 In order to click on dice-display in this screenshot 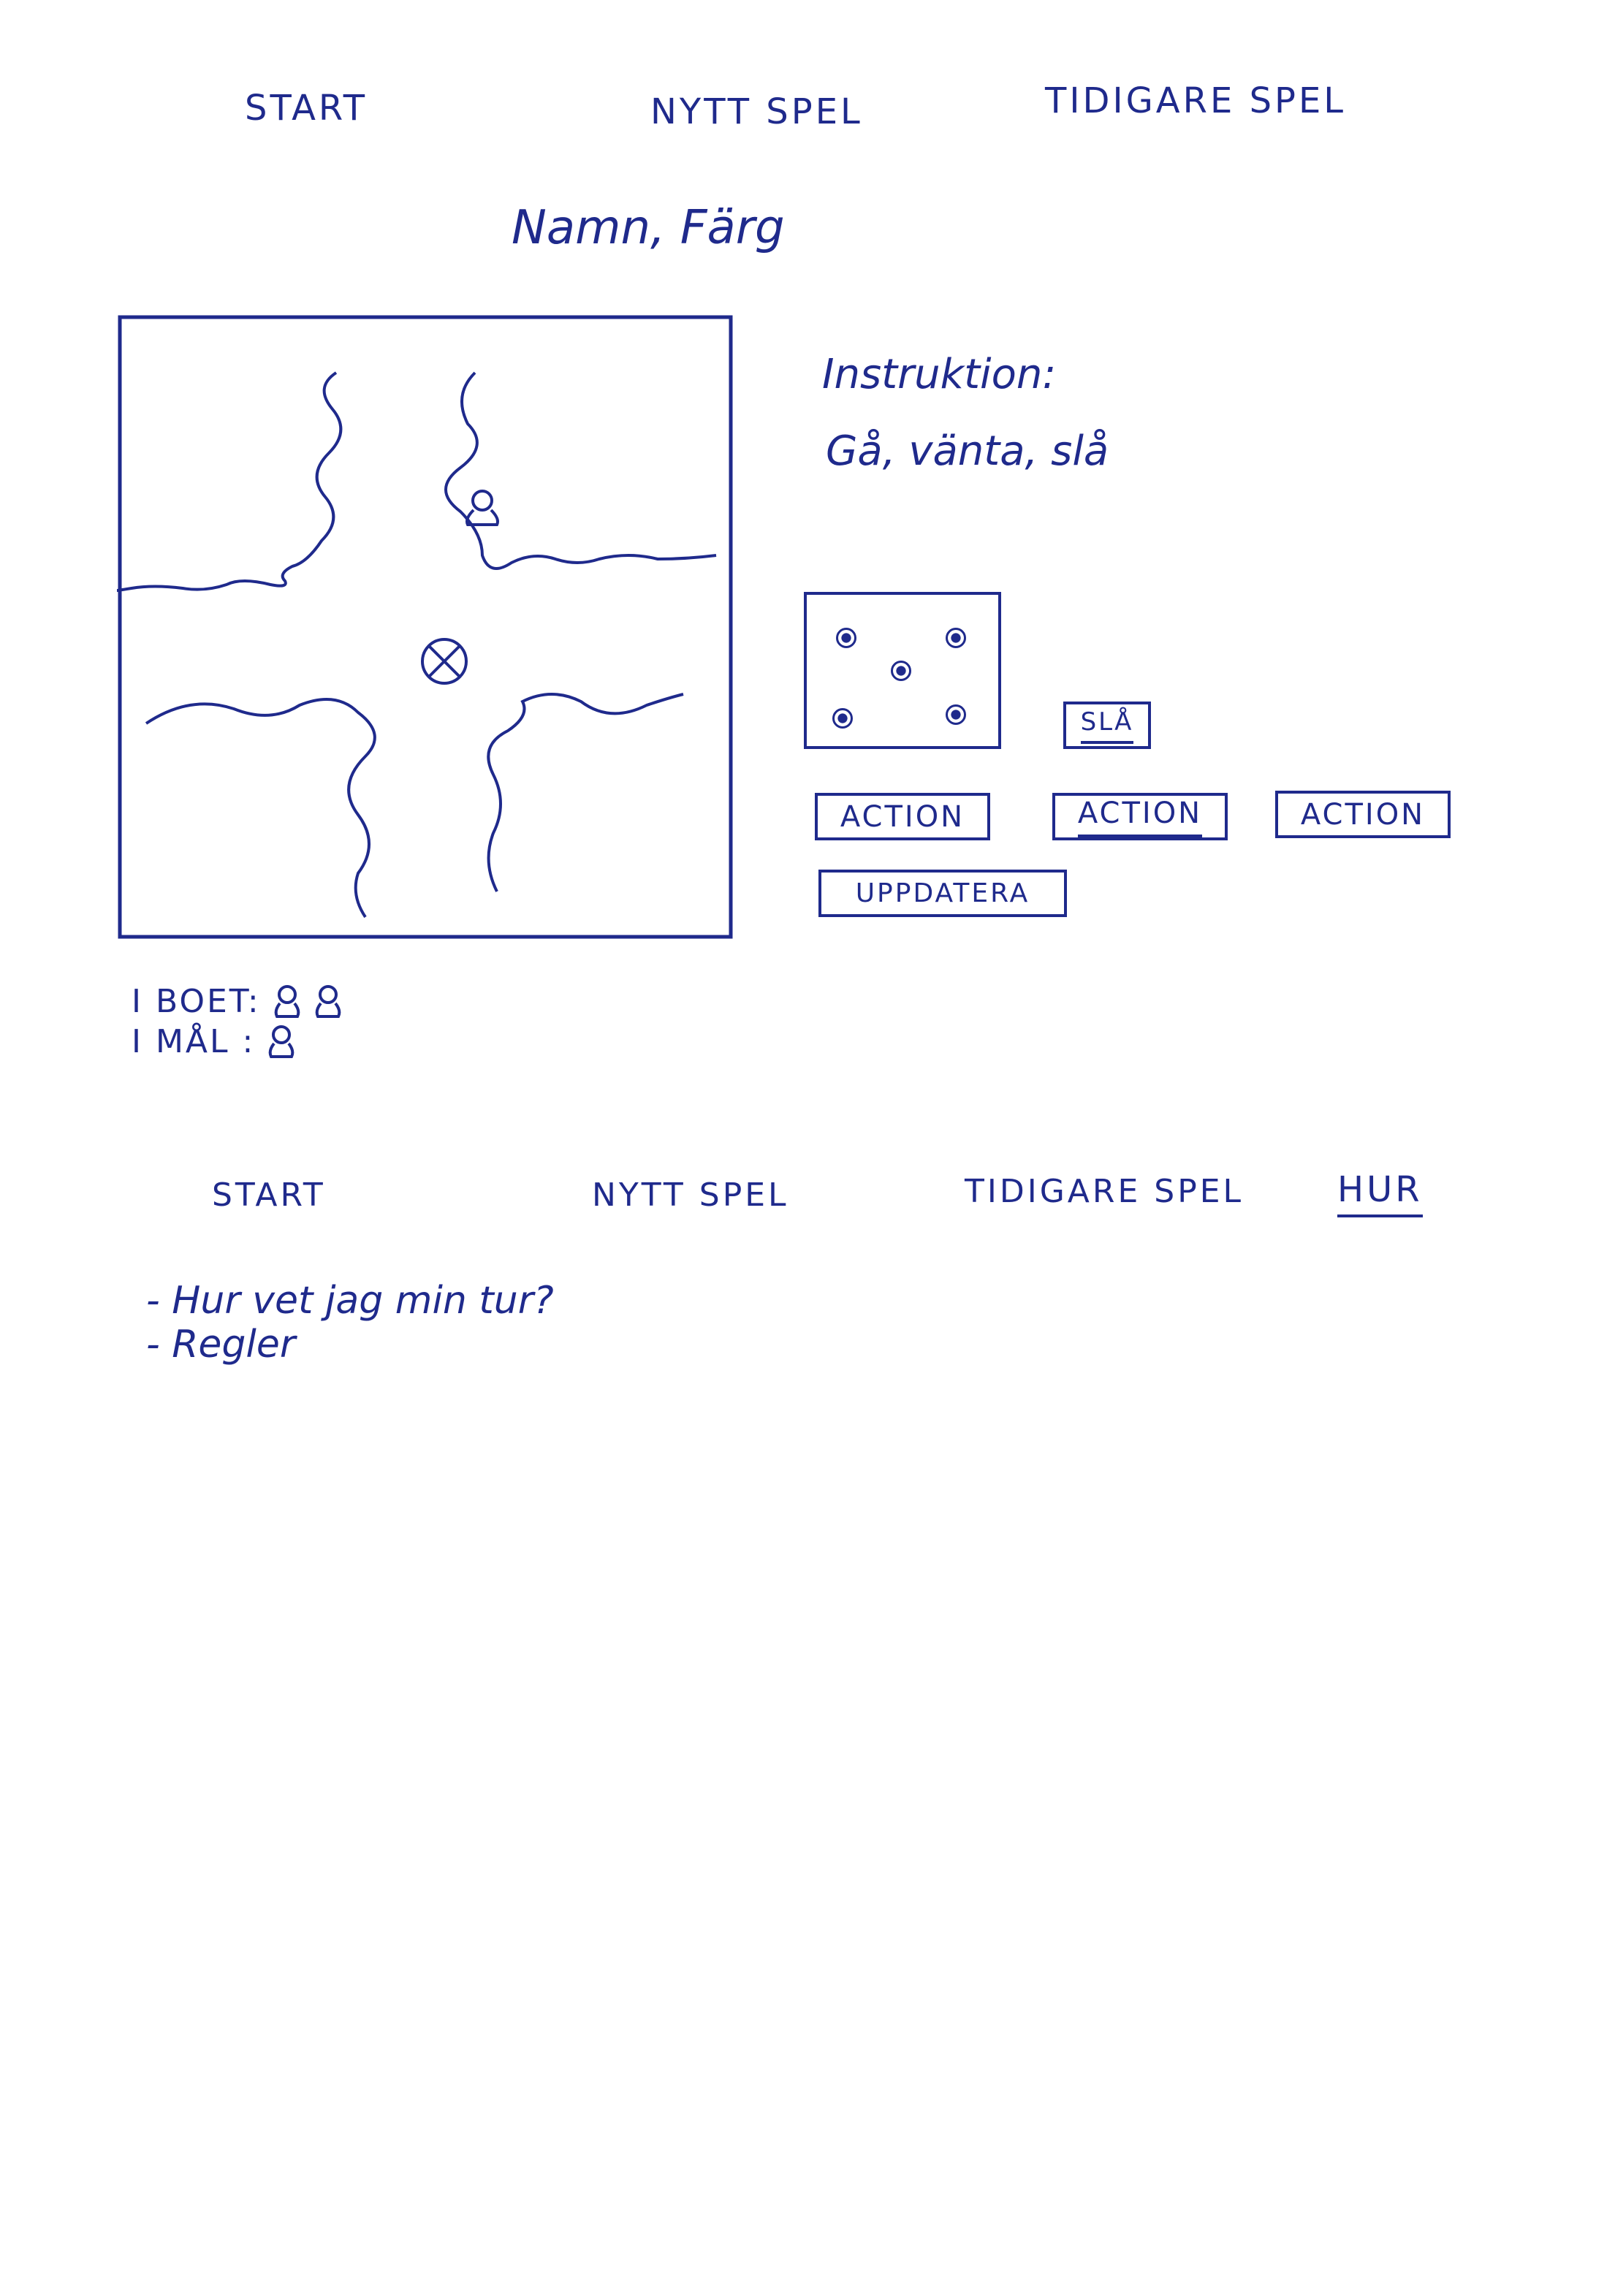, I will do `click(902, 670)`.